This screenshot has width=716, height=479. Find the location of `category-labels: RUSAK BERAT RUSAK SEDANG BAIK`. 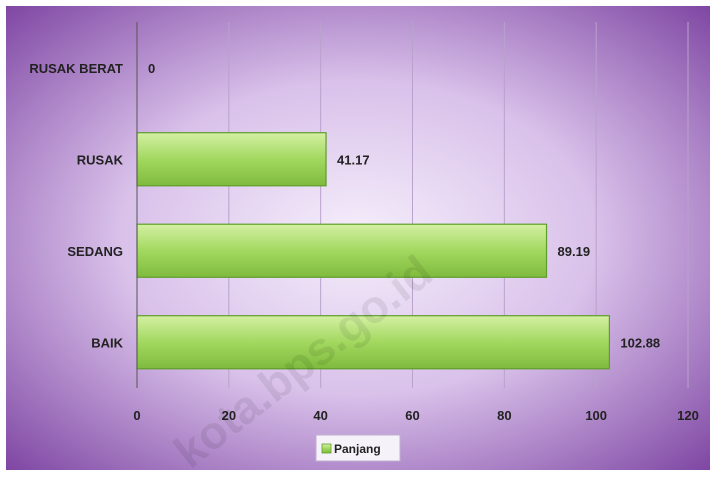

category-labels: RUSAK BERAT RUSAK SEDANG BAIK is located at coordinates (76, 206).